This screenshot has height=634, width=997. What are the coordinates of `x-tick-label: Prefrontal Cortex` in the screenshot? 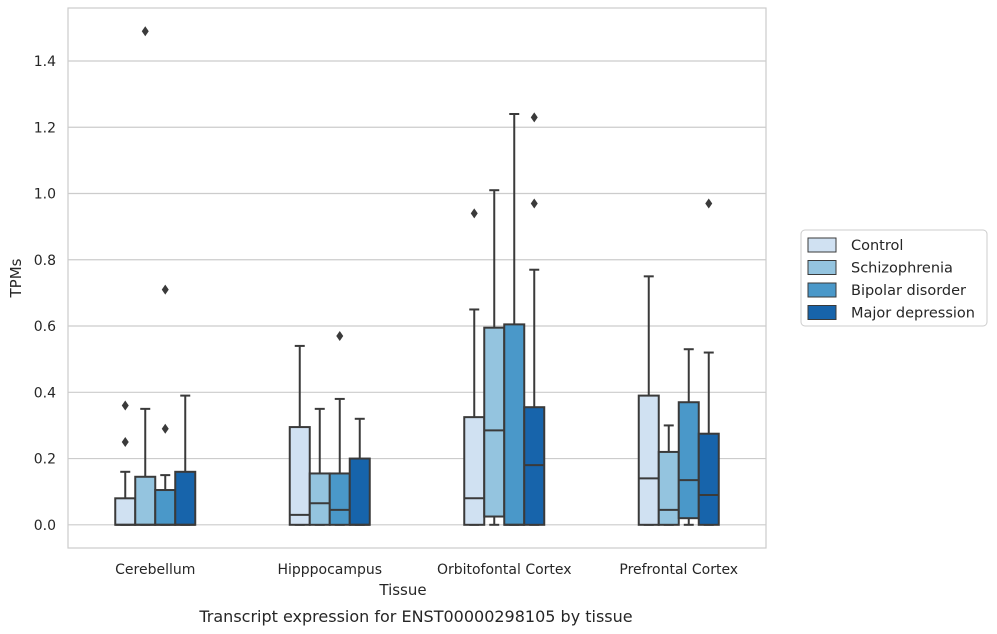 It's located at (678, 570).